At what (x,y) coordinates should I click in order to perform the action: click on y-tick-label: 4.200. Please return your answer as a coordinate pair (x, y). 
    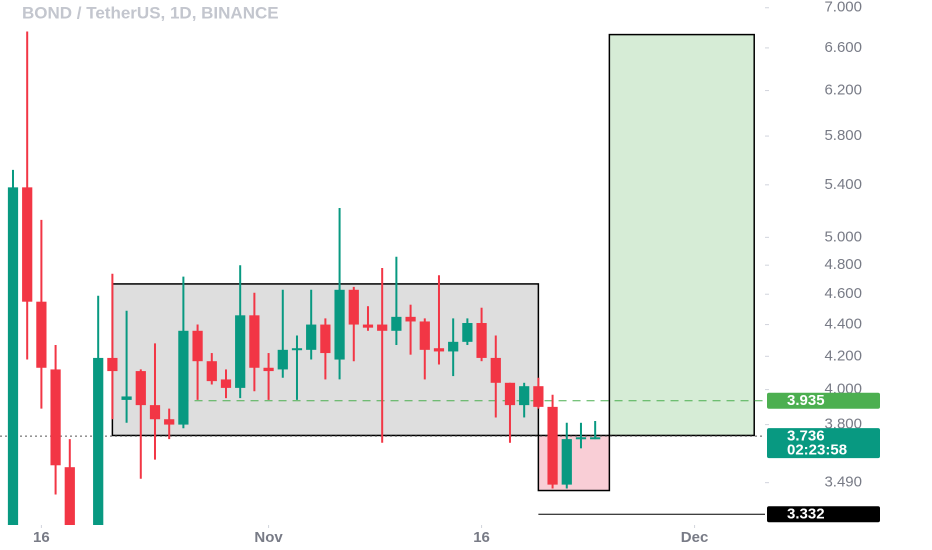
    Looking at the image, I should click on (843, 355).